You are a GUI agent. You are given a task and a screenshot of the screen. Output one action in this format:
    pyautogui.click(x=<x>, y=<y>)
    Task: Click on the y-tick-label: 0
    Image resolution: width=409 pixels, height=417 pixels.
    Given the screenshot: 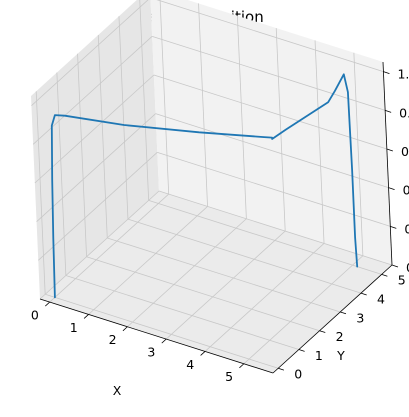 What is the action you would take?
    pyautogui.click(x=298, y=374)
    